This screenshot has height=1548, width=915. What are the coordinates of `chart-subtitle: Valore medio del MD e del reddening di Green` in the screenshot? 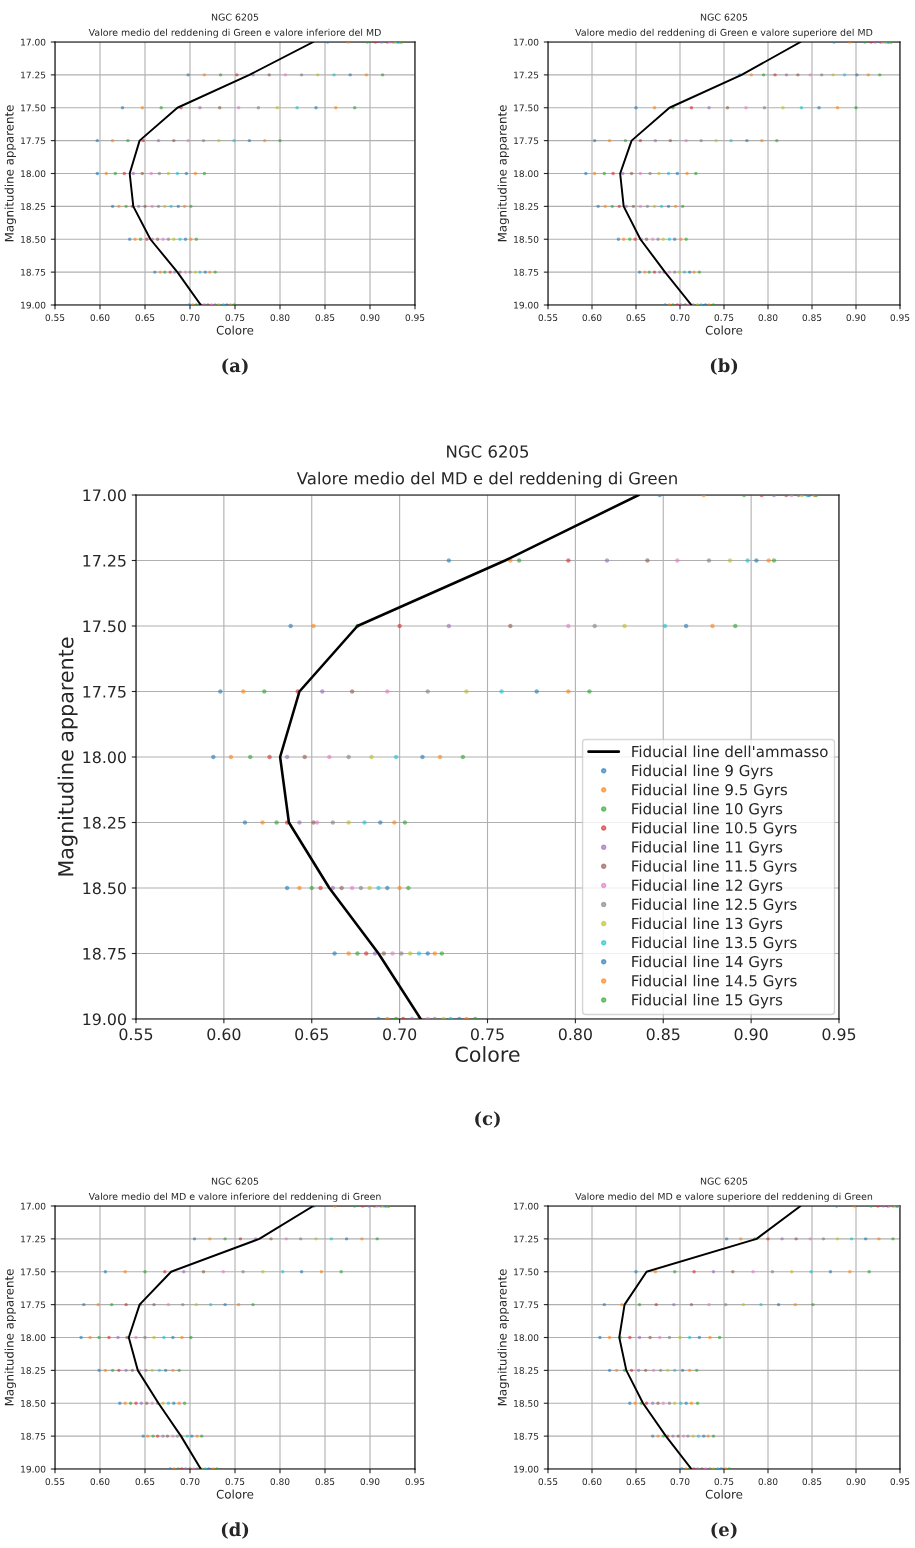 It's located at (486, 479).